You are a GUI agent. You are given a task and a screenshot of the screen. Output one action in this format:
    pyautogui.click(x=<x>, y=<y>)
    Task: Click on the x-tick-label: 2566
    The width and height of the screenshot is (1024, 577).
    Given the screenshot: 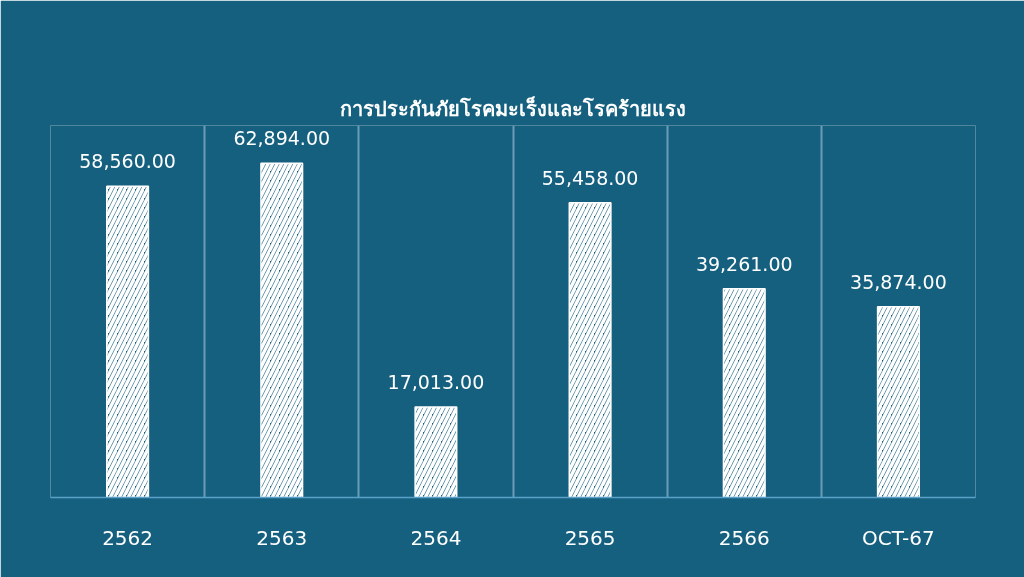 What is the action you would take?
    pyautogui.click(x=744, y=537)
    